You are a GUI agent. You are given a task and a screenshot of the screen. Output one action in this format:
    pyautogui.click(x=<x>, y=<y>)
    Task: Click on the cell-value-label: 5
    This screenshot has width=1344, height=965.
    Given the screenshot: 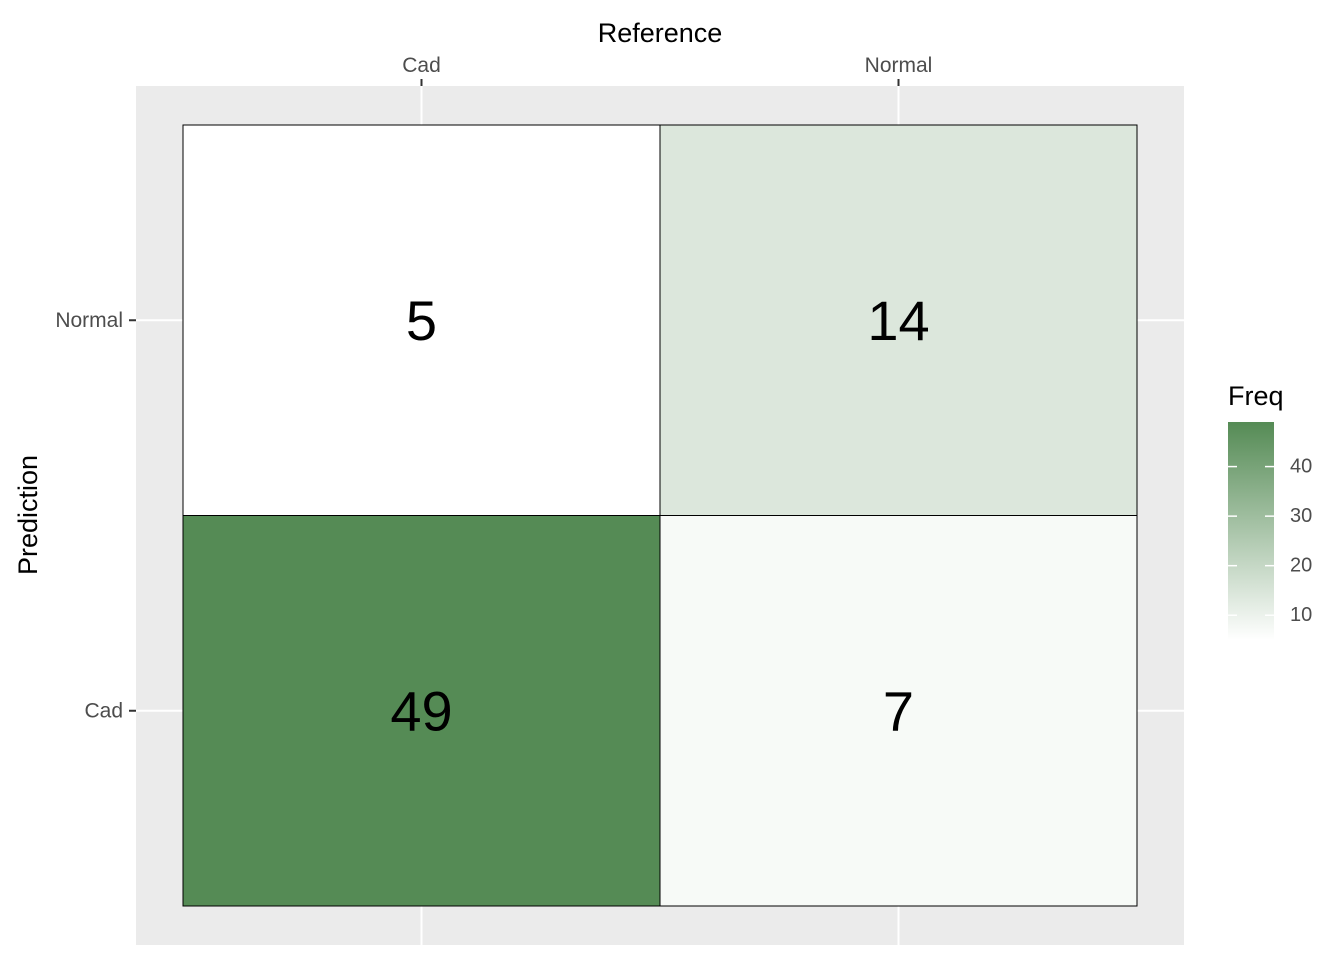 What is the action you would take?
    pyautogui.click(x=421, y=320)
    